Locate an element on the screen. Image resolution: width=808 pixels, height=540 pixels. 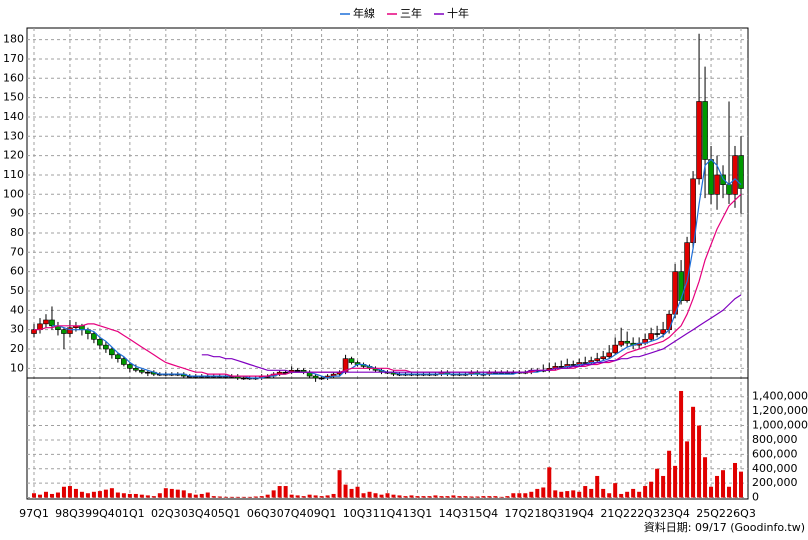
y-tick-label: 130 is located at coordinates (13, 135).